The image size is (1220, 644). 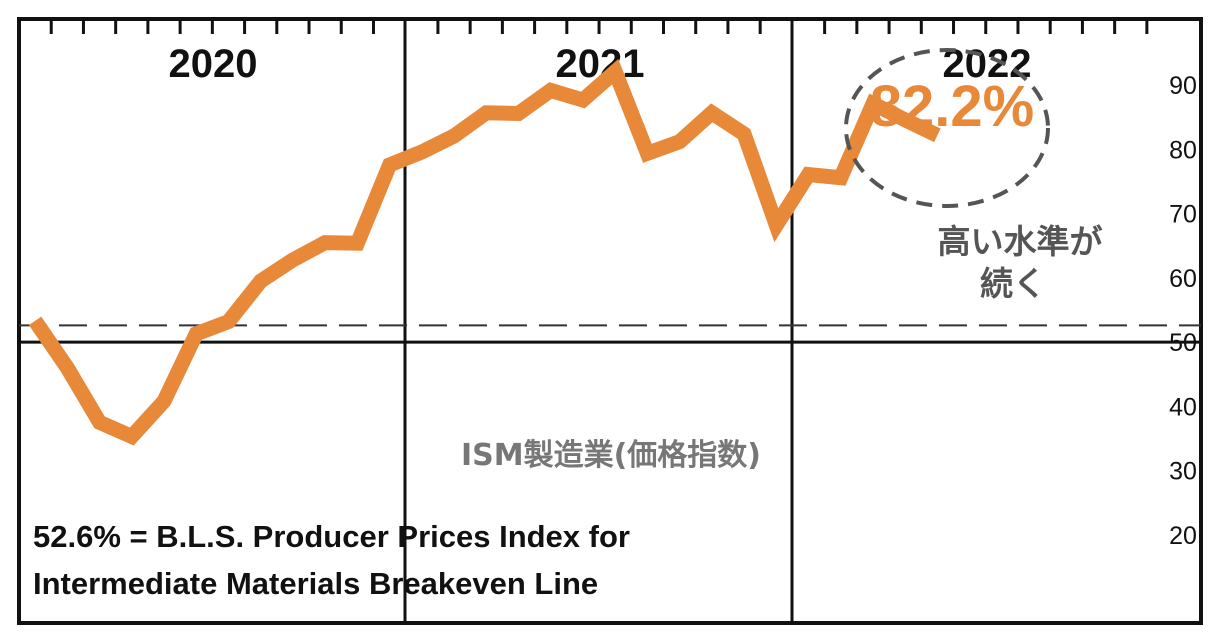 I want to click on note-line1: 52.6% = B.L.S. Producer Prices Index for, so click(x=331, y=536).